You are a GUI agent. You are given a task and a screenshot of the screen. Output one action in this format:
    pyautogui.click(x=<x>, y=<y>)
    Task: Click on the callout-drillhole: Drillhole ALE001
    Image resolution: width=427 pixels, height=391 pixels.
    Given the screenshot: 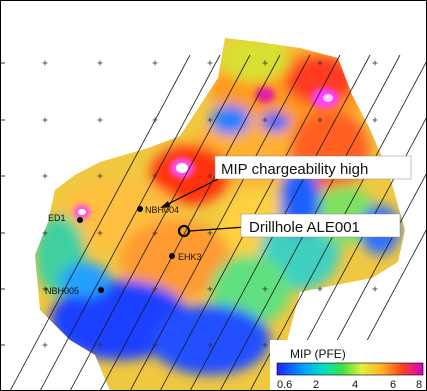 What is the action you would take?
    pyautogui.click(x=295, y=225)
    